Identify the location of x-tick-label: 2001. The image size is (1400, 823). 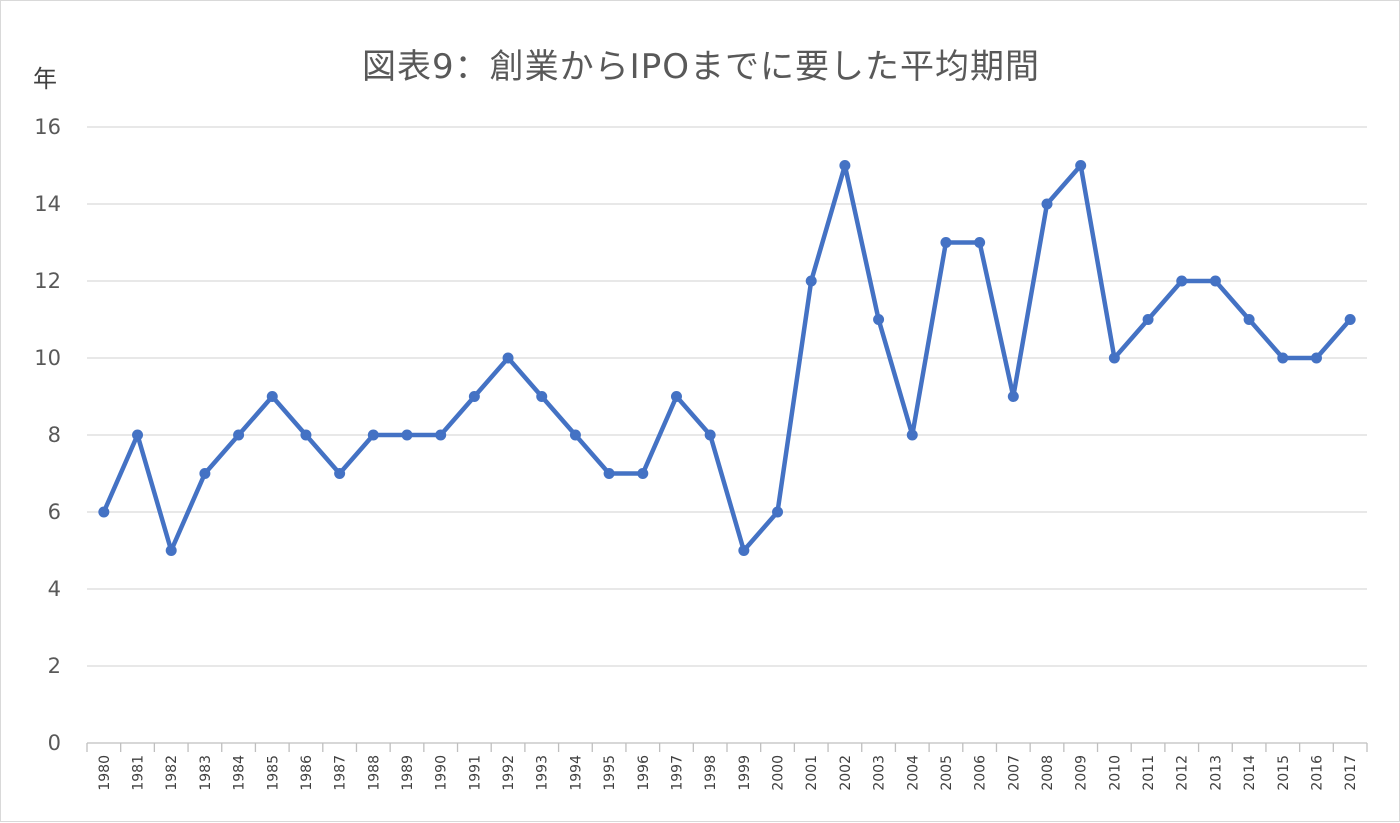
(812, 773).